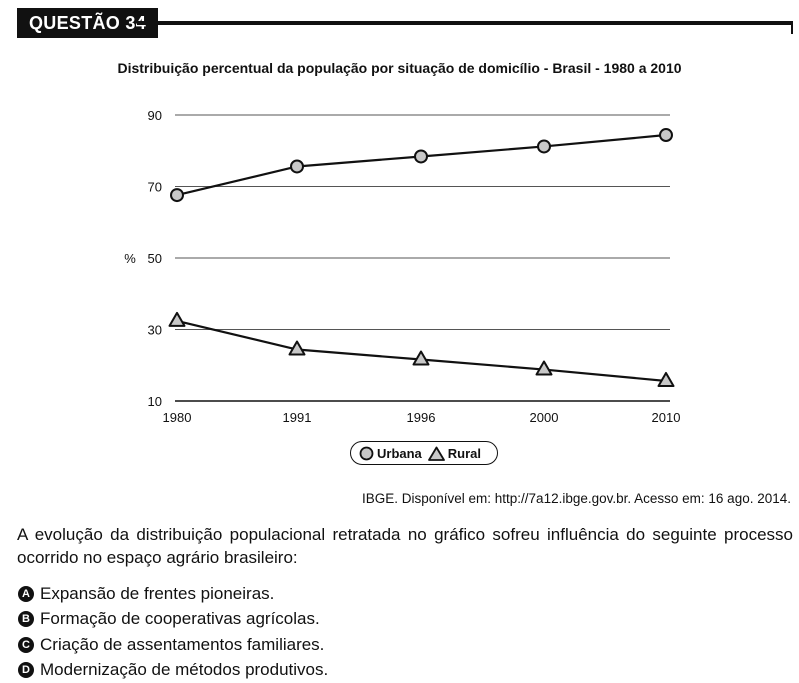 The width and height of the screenshot is (799, 683). I want to click on question-header: QUESTÃO 34, so click(405, 23).